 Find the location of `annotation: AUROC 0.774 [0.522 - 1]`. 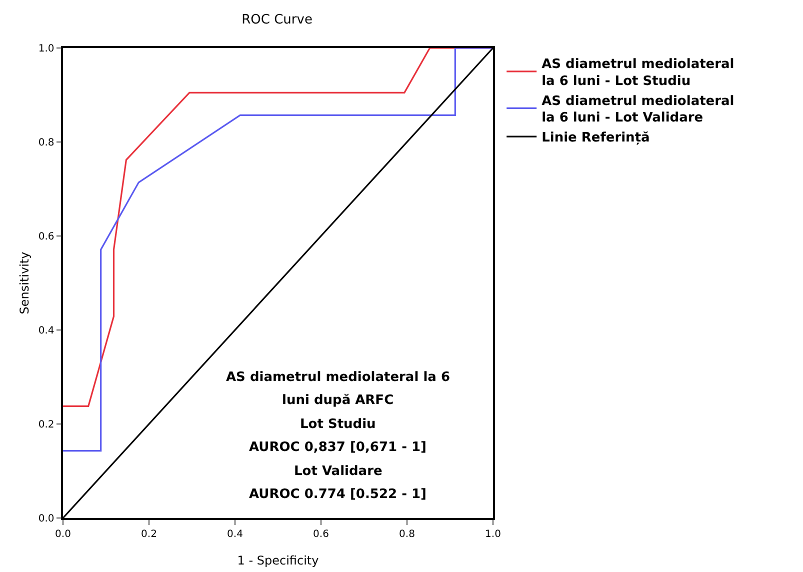

annotation: AUROC 0.774 [0.522 - 1] is located at coordinates (337, 494).